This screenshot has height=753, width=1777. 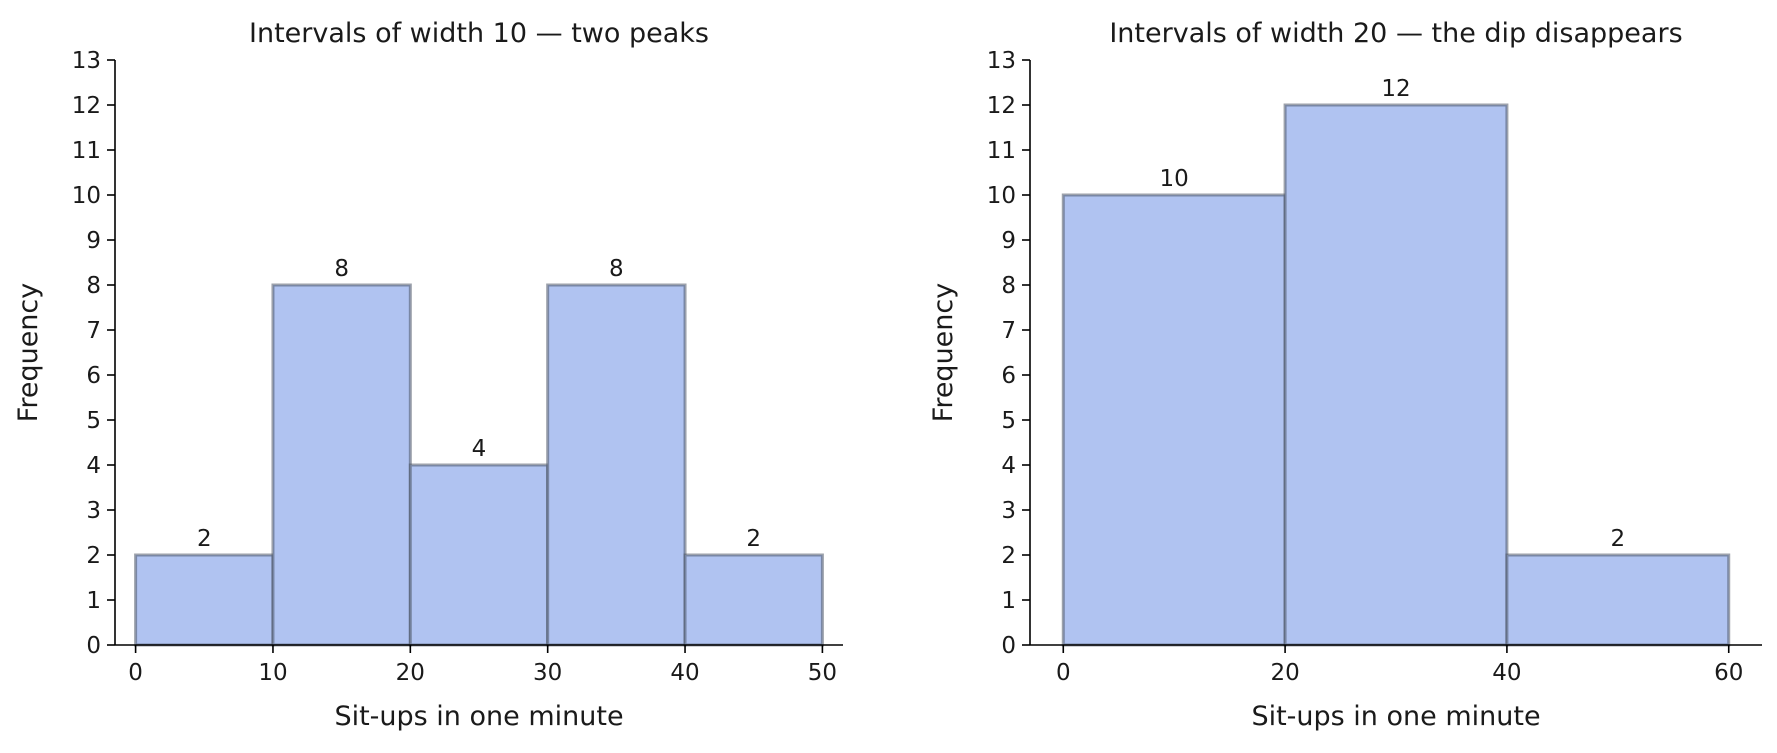 What do you see at coordinates (1395, 89) in the screenshot?
I see `bar-value-label: 12` at bounding box center [1395, 89].